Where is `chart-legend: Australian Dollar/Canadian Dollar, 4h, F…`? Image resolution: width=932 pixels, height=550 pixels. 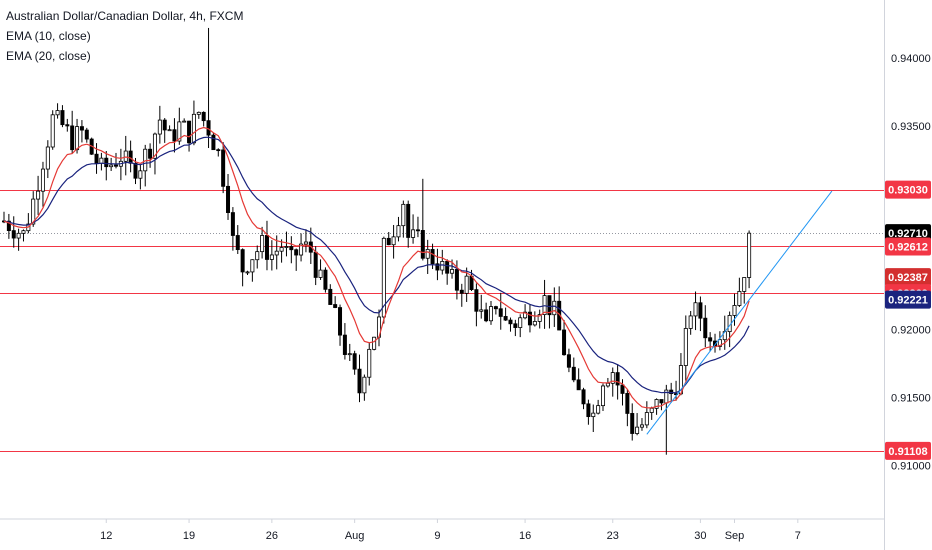
chart-legend: Australian Dollar/Canadian Dollar, 4h, F… is located at coordinates (124, 36).